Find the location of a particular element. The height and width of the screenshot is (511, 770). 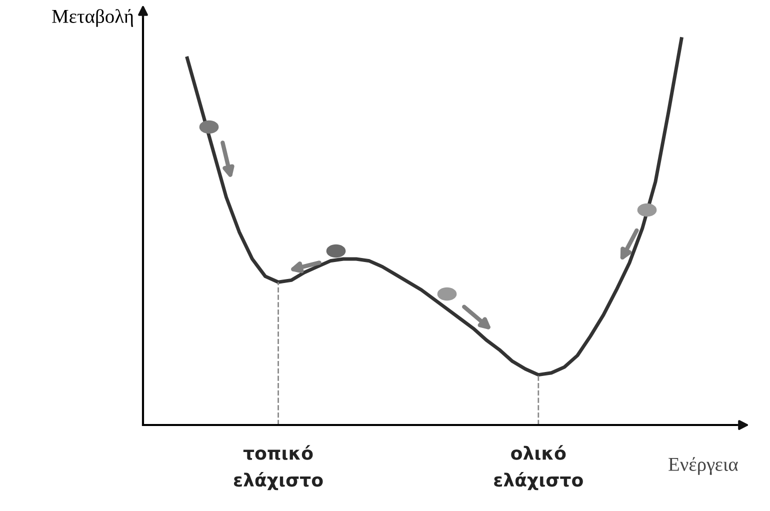

x-axis-title: Ενέργεια is located at coordinates (703, 466).